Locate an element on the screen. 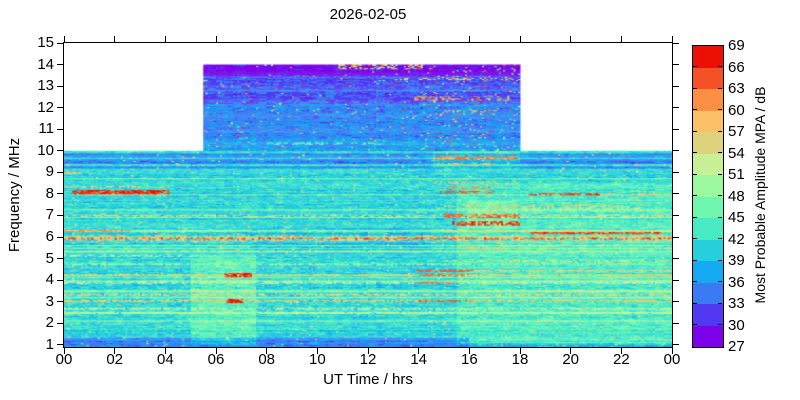 This screenshot has width=800, height=400. y-tick-label: 15 is located at coordinates (45, 42).